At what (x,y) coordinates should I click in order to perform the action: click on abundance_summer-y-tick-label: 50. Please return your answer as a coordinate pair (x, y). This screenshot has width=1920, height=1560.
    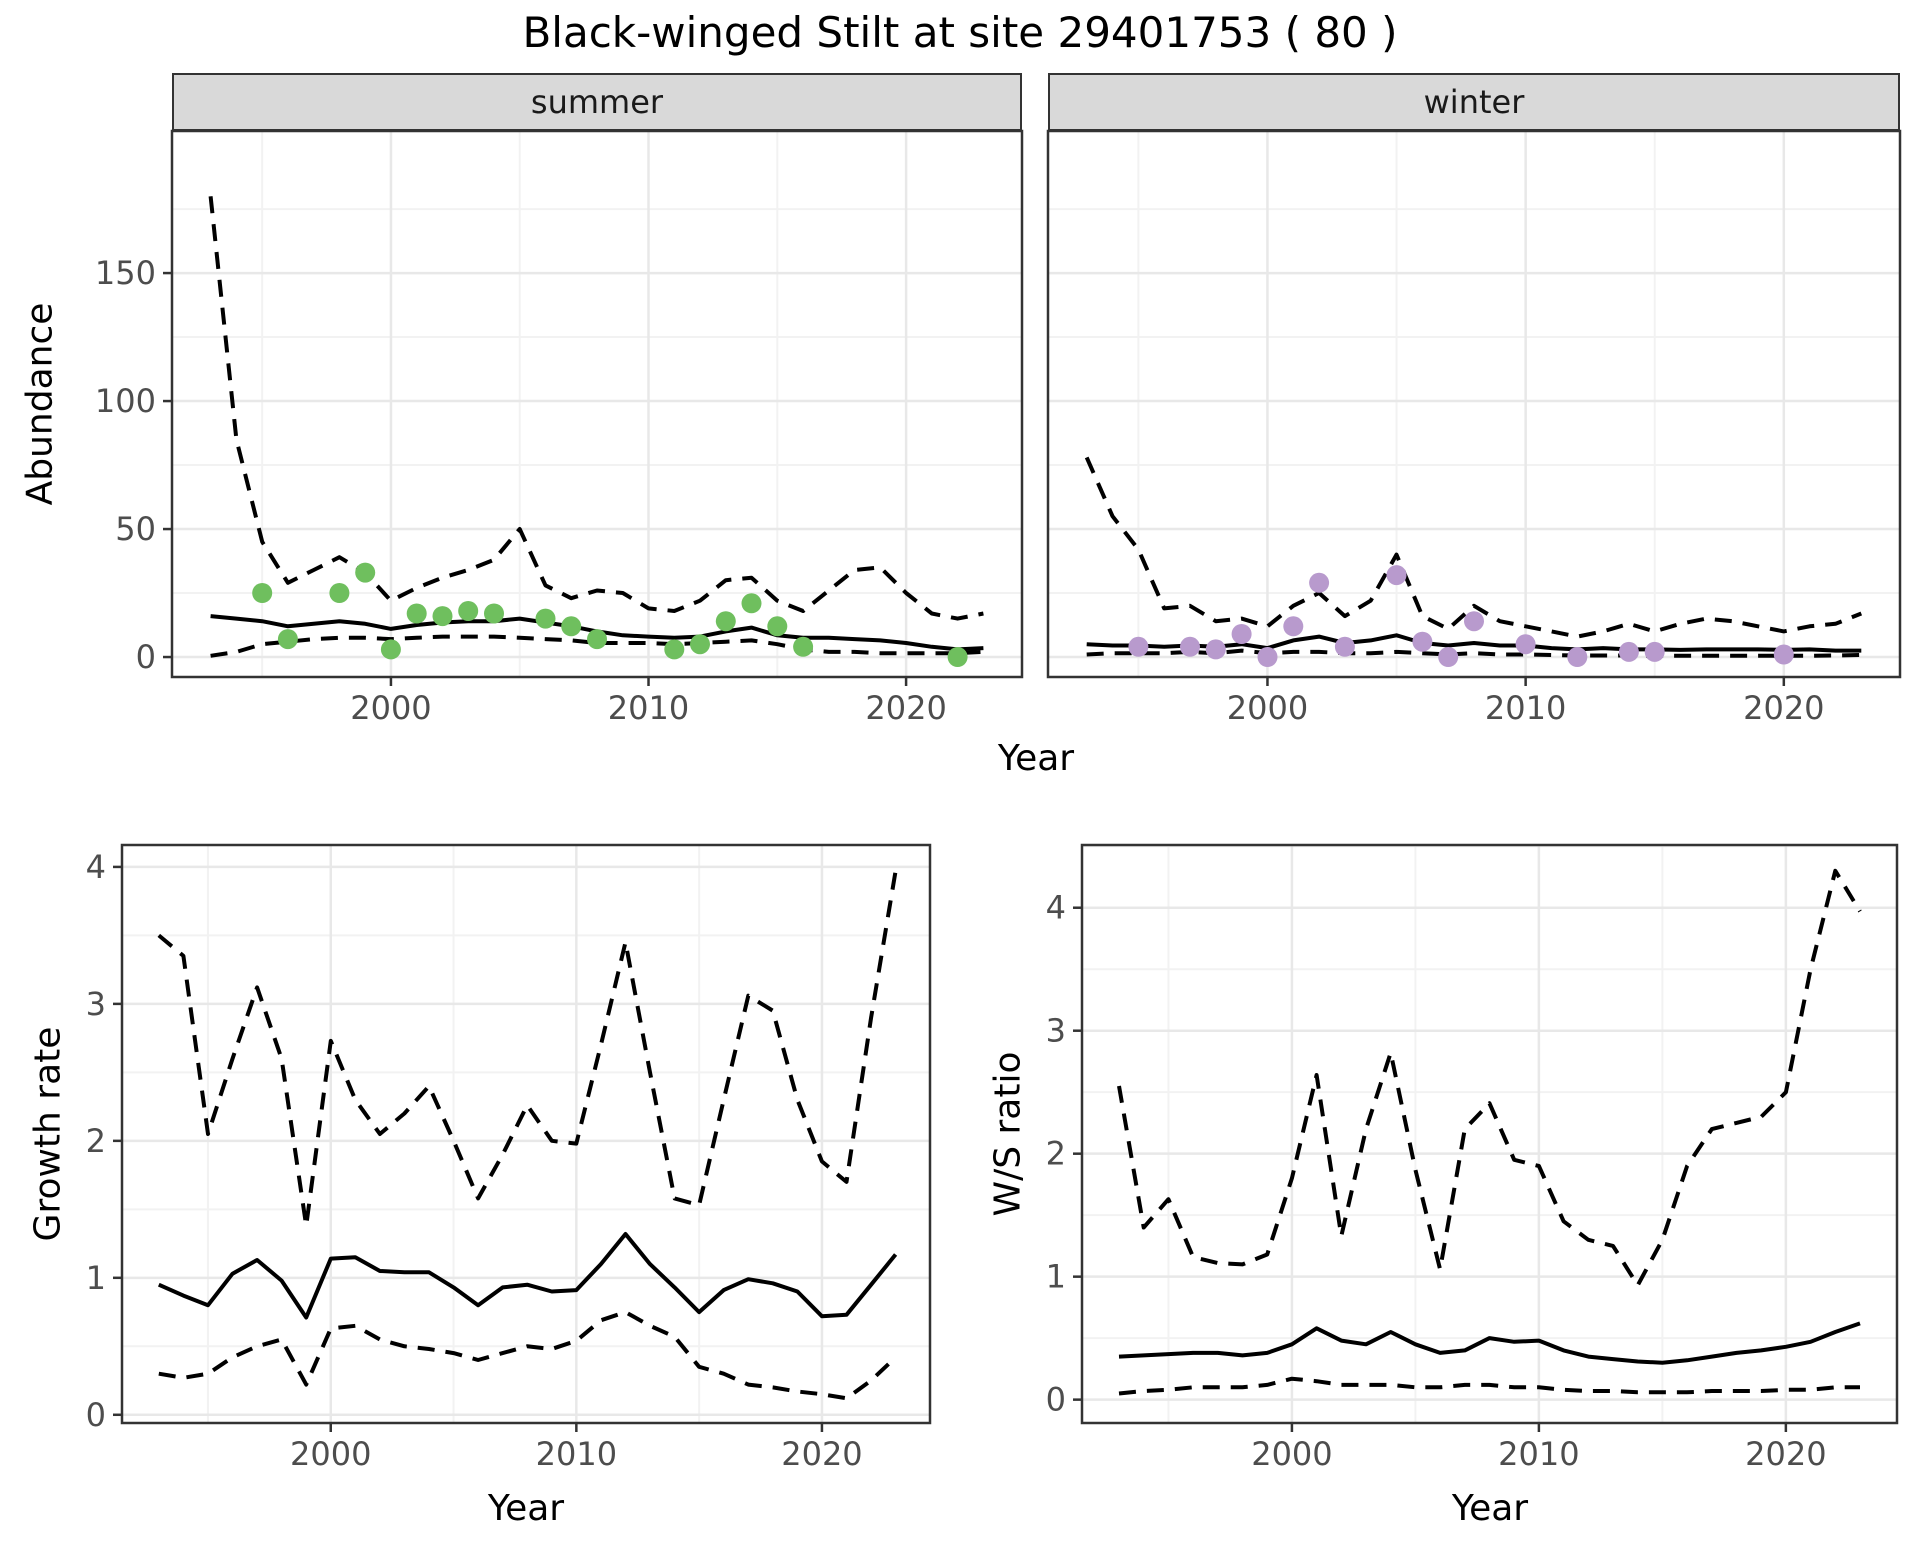
    Looking at the image, I should click on (135, 529).